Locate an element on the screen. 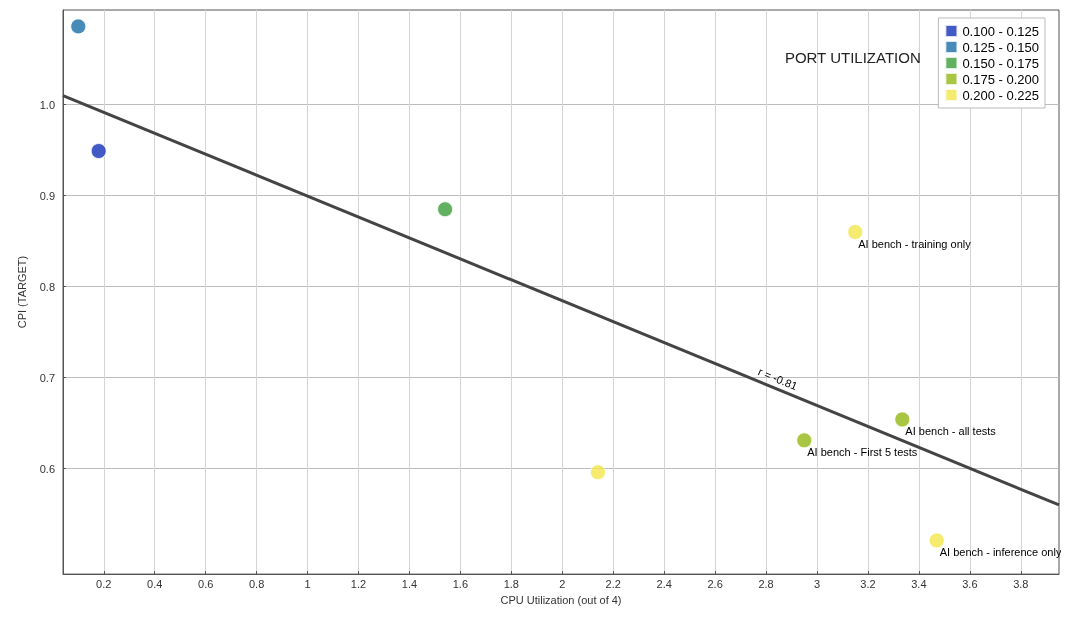 The width and height of the screenshot is (1069, 618). x-tick-label: 3.8 is located at coordinates (1021, 583).